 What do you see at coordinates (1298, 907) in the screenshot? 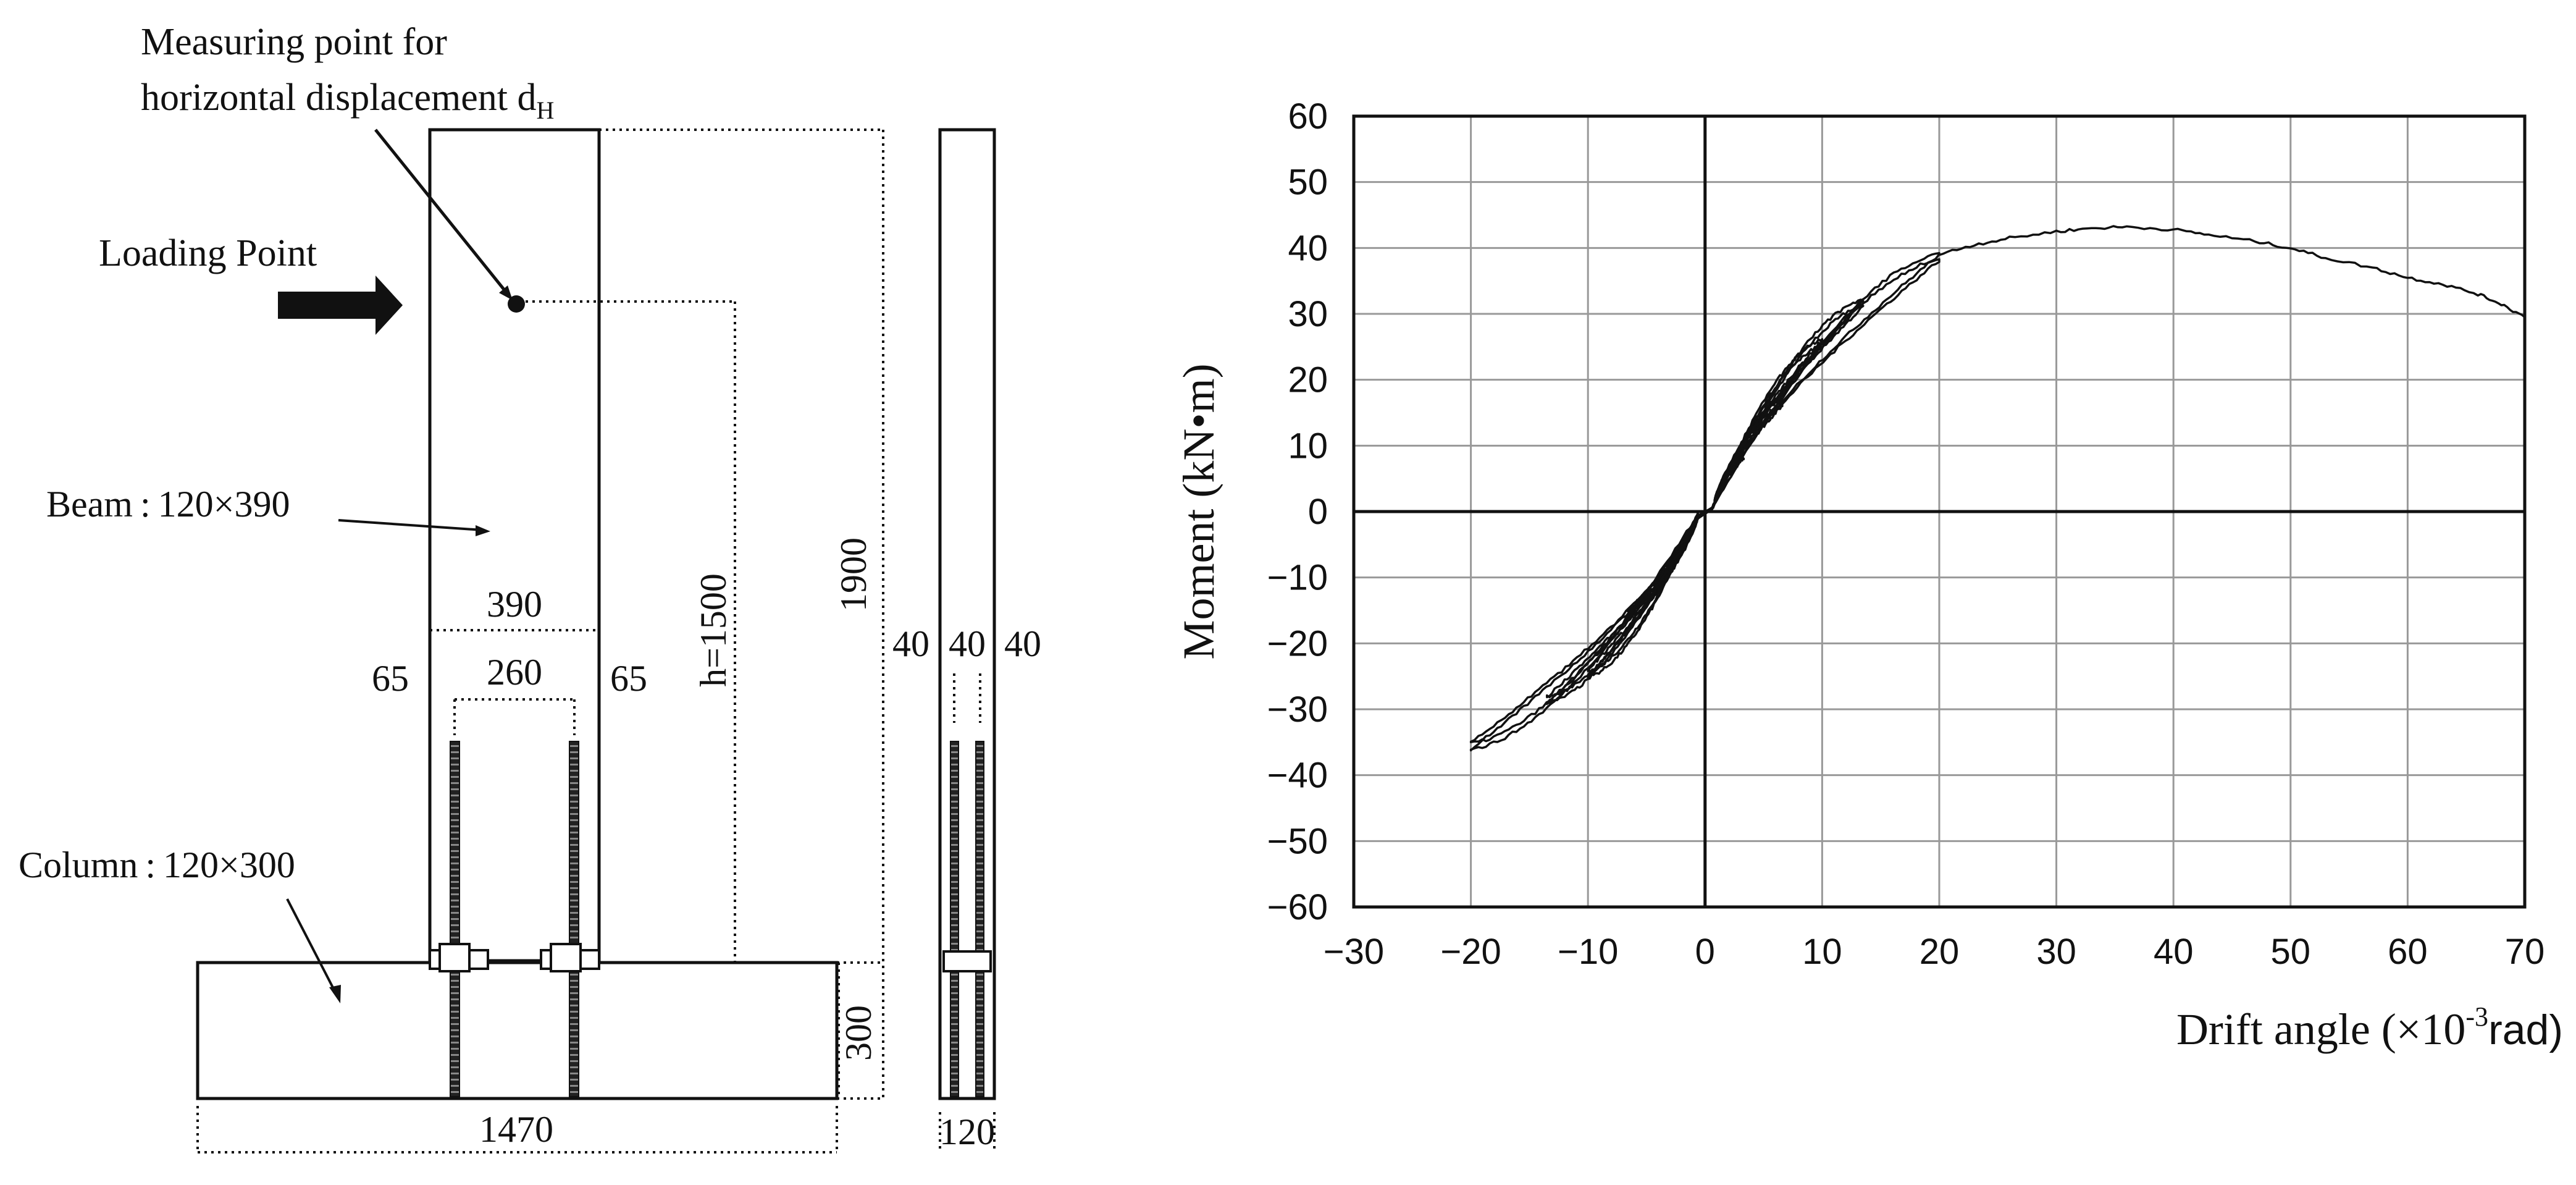
I see `y-tick-label: −60` at bounding box center [1298, 907].